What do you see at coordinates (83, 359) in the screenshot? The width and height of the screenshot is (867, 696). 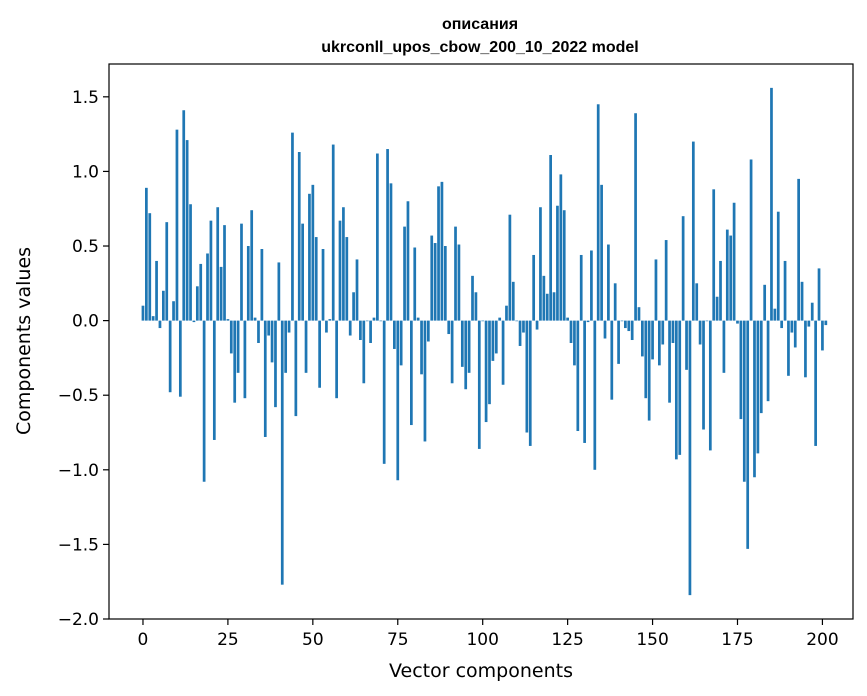 I see `y-axis-ticks: 1.5 1.0 0.5 0.0 −0.5 −1.0 −1.5 −2.0` at bounding box center [83, 359].